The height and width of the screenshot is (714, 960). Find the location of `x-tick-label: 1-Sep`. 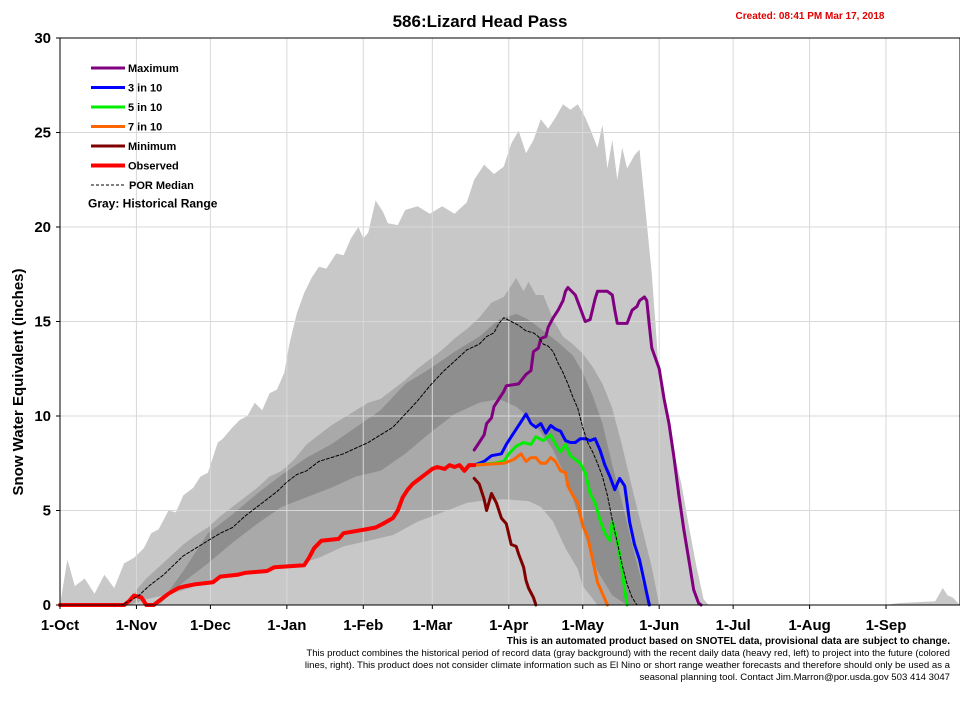

x-tick-label: 1-Sep is located at coordinates (886, 625).